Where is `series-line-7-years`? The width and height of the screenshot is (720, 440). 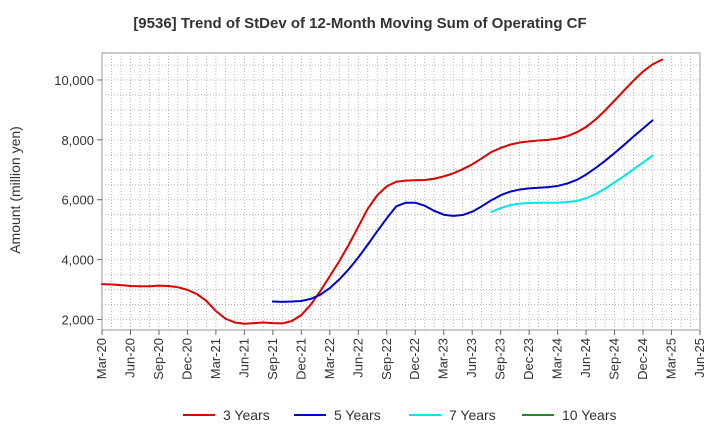
series-line-7-years is located at coordinates (572, 184).